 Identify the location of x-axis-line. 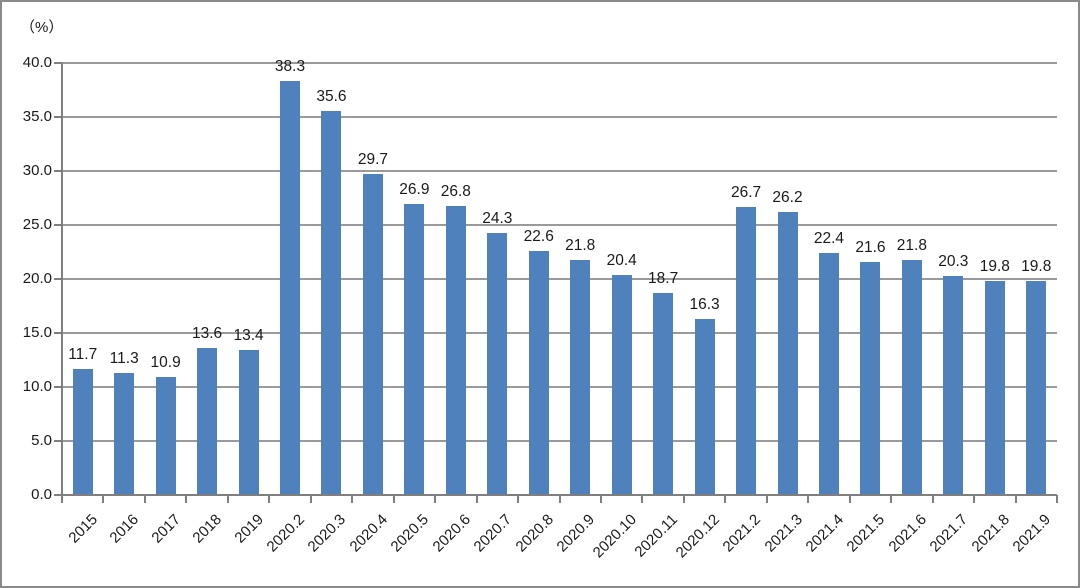
(559, 495).